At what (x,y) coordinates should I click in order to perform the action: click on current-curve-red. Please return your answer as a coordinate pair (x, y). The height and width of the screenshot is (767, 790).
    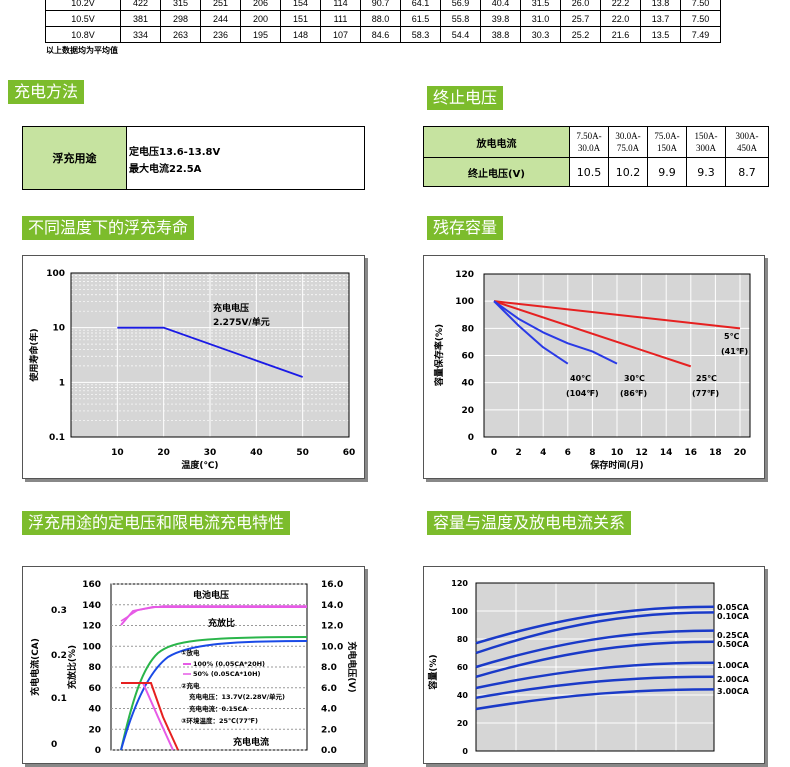
    Looking at the image, I should click on (150, 716).